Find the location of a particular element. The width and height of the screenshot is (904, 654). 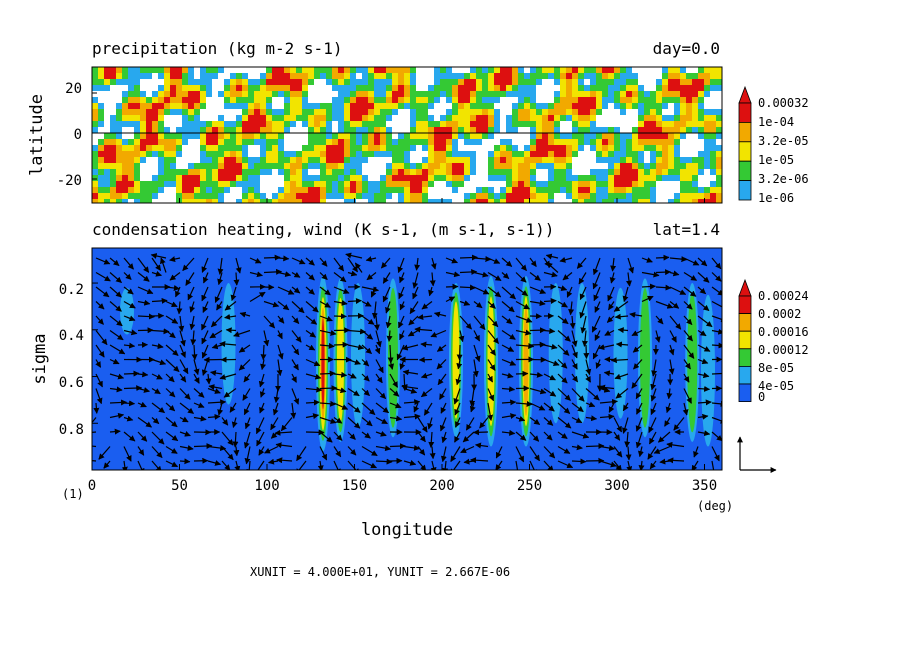

precip-cb-label: 3.2e-06 is located at coordinates (783, 179).